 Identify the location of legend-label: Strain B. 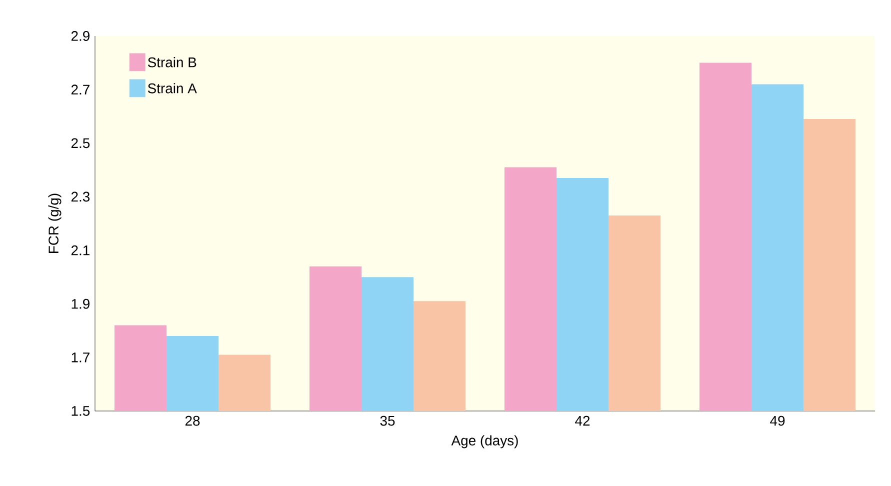
(172, 62).